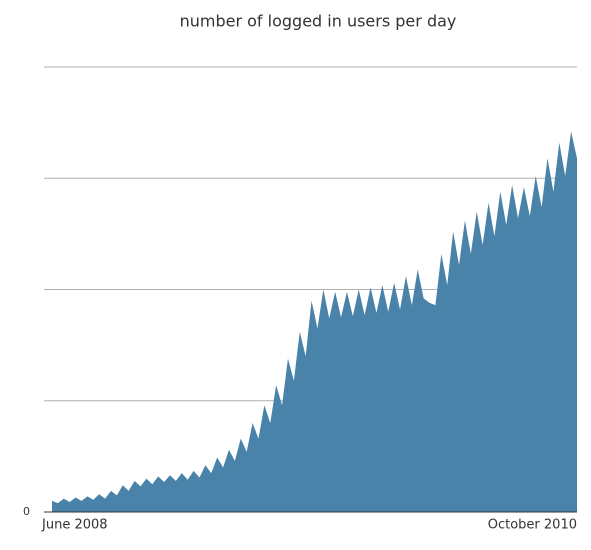 The height and width of the screenshot is (550, 591). Describe the element at coordinates (532, 525) in the screenshot. I see `x-tick-label: October 2010` at that location.